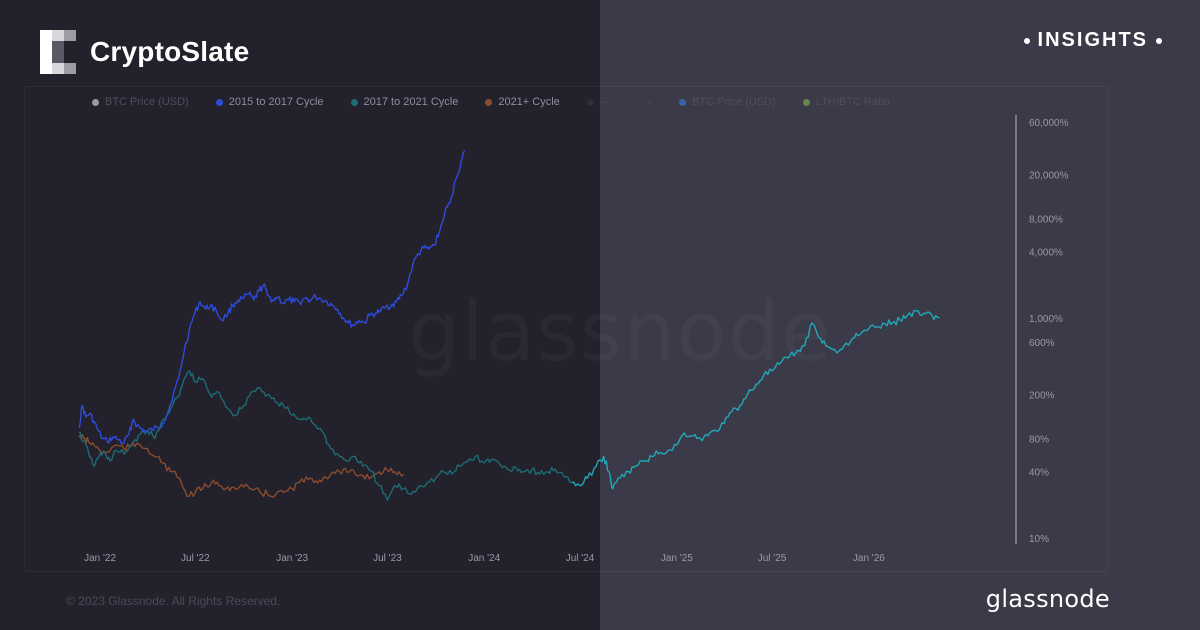  I want to click on y-tick-label: 20,000%, so click(1049, 176).